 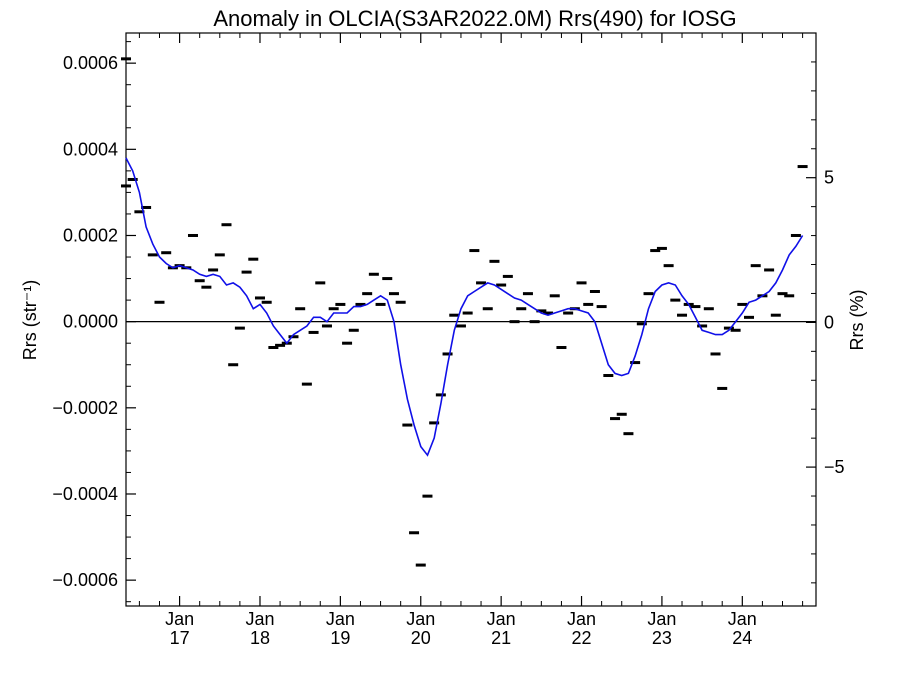 I want to click on y2-tick-label: 0, so click(x=829, y=322).